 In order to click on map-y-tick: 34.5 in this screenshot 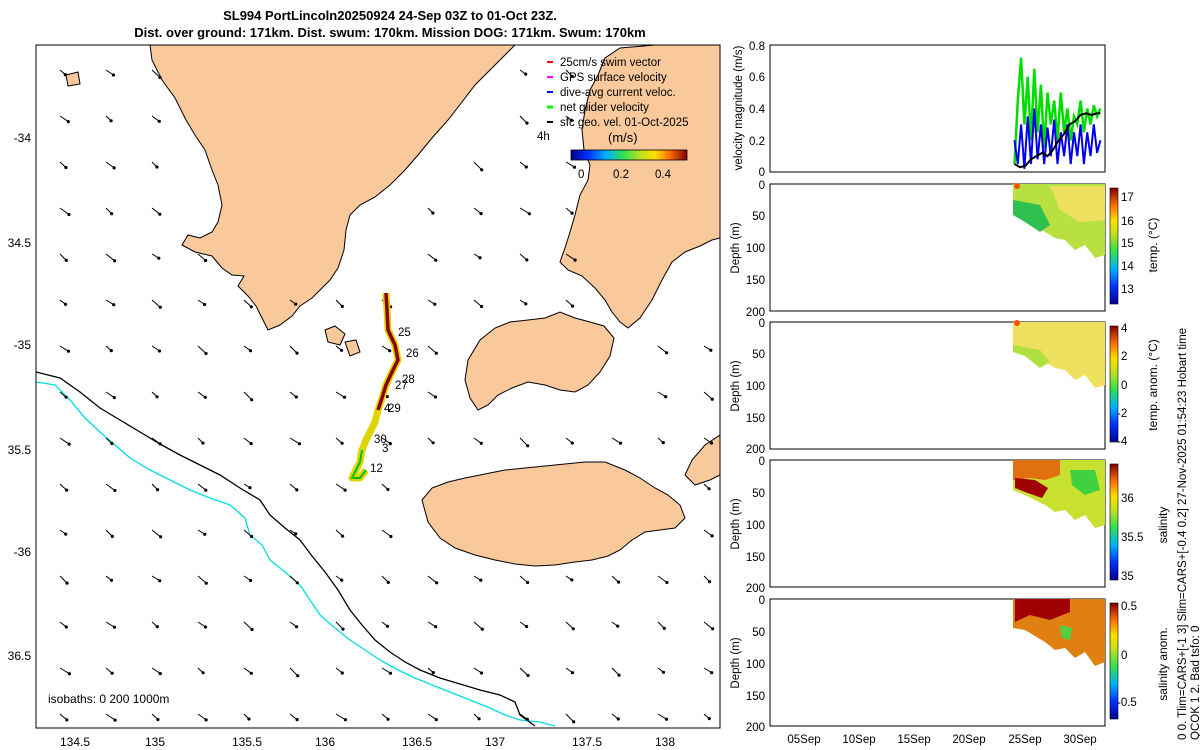, I will do `click(20, 243)`.